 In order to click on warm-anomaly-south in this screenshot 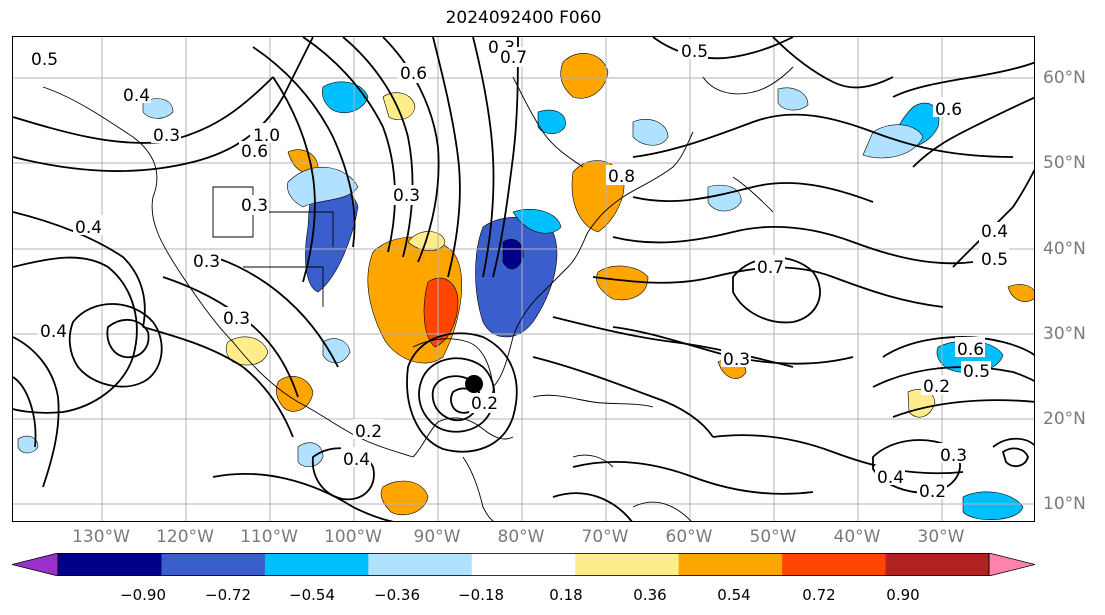, I will do `click(404, 498)`.